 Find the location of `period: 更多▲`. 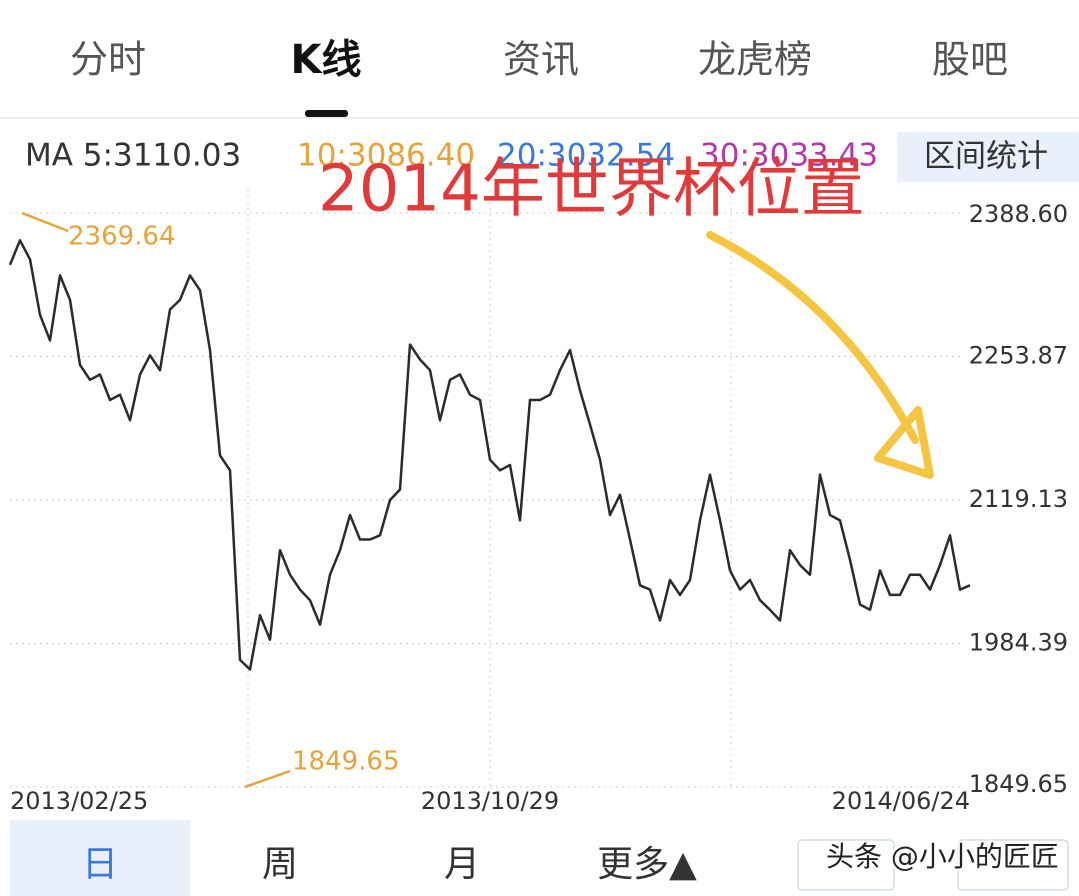

period: 更多▲ is located at coordinates (647, 864).